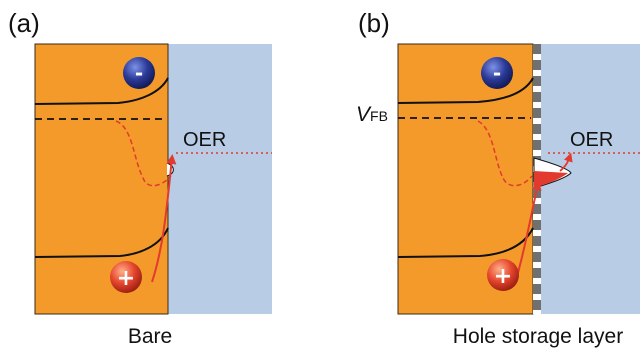 The height and width of the screenshot is (348, 640). I want to click on stored-holes-fill, so click(551, 179).